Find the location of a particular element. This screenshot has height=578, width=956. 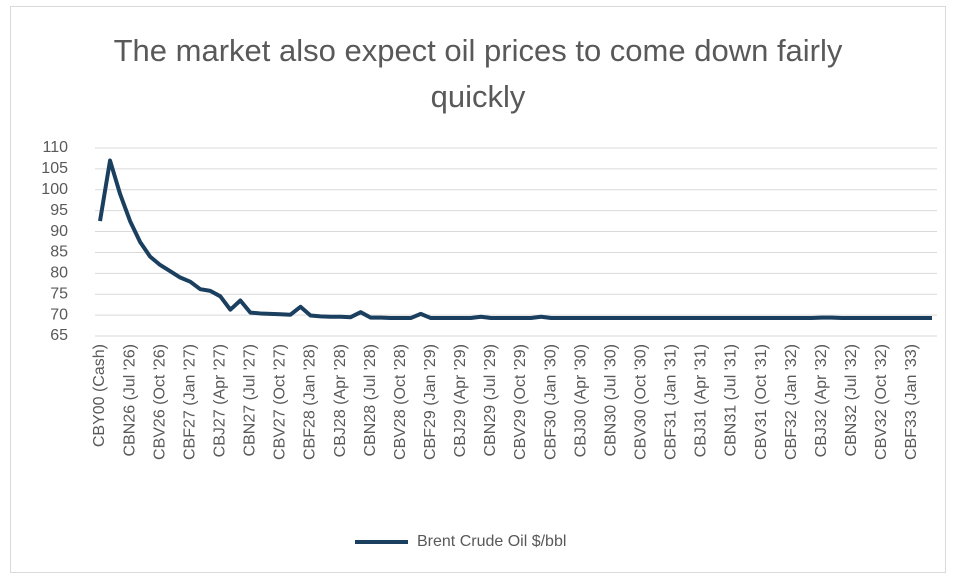

x-tick-label: CBJ32 (Apr '32) is located at coordinates (821, 400).